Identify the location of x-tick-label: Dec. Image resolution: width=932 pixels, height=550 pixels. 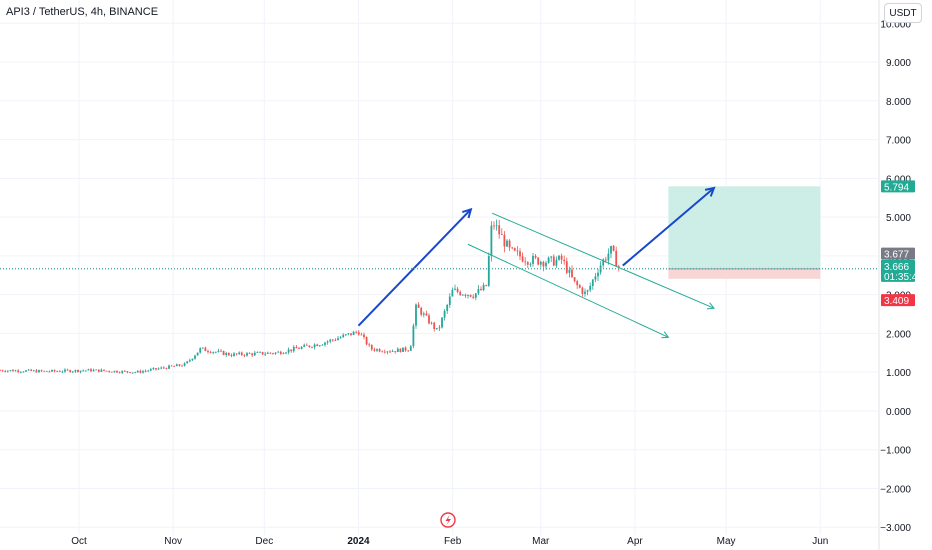
(264, 541).